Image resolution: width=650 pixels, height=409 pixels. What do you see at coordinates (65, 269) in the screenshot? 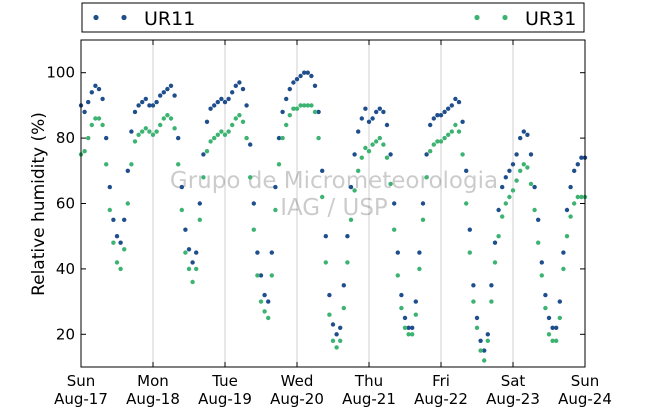
I see `y-tick-label: 40` at bounding box center [65, 269].